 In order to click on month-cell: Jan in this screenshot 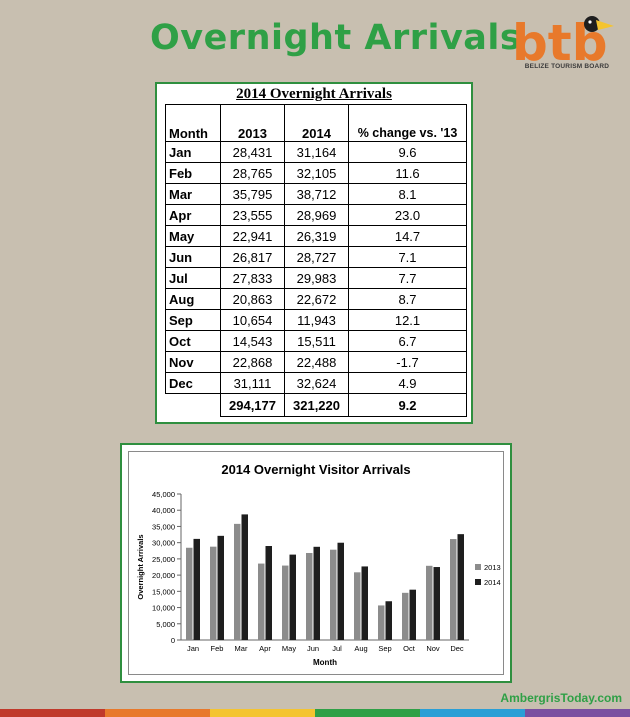, I will do `click(193, 152)`.